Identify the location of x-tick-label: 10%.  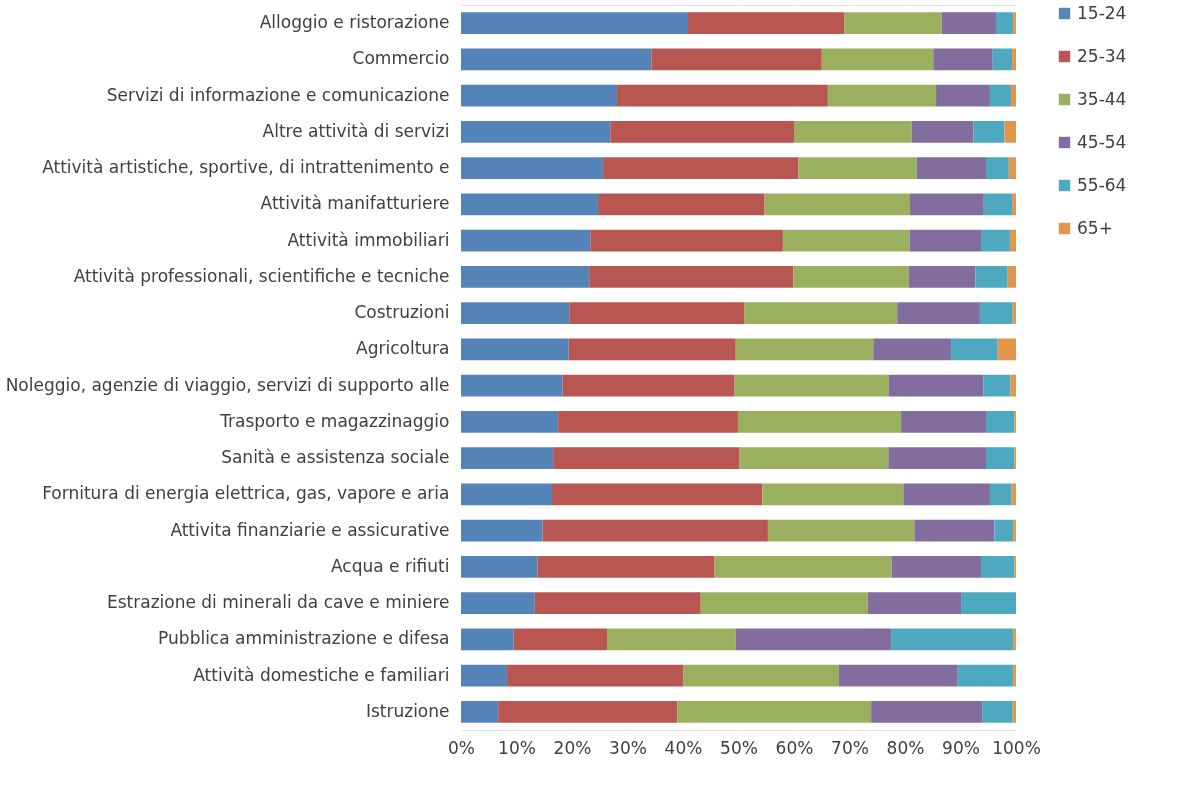
(517, 747).